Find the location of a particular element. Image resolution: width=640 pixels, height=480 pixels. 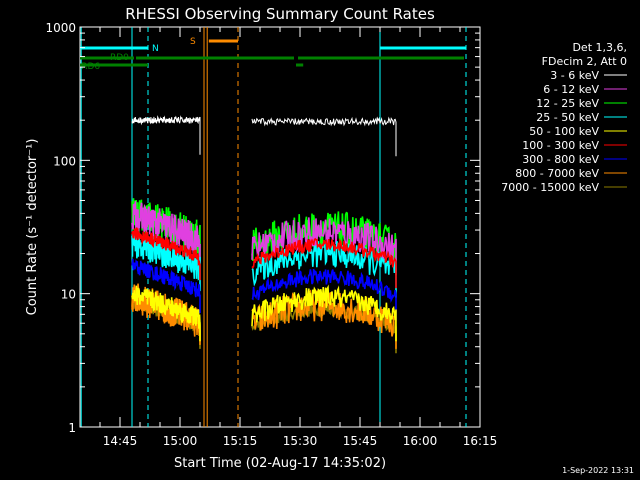

x-tick-label: 15:15 is located at coordinates (240, 441).